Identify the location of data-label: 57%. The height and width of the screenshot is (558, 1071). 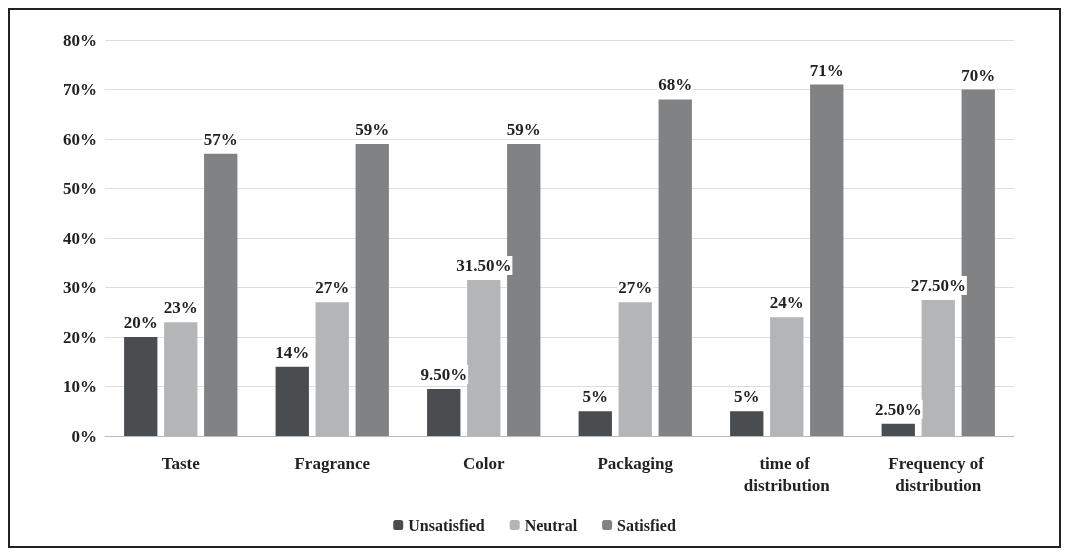
(220, 139).